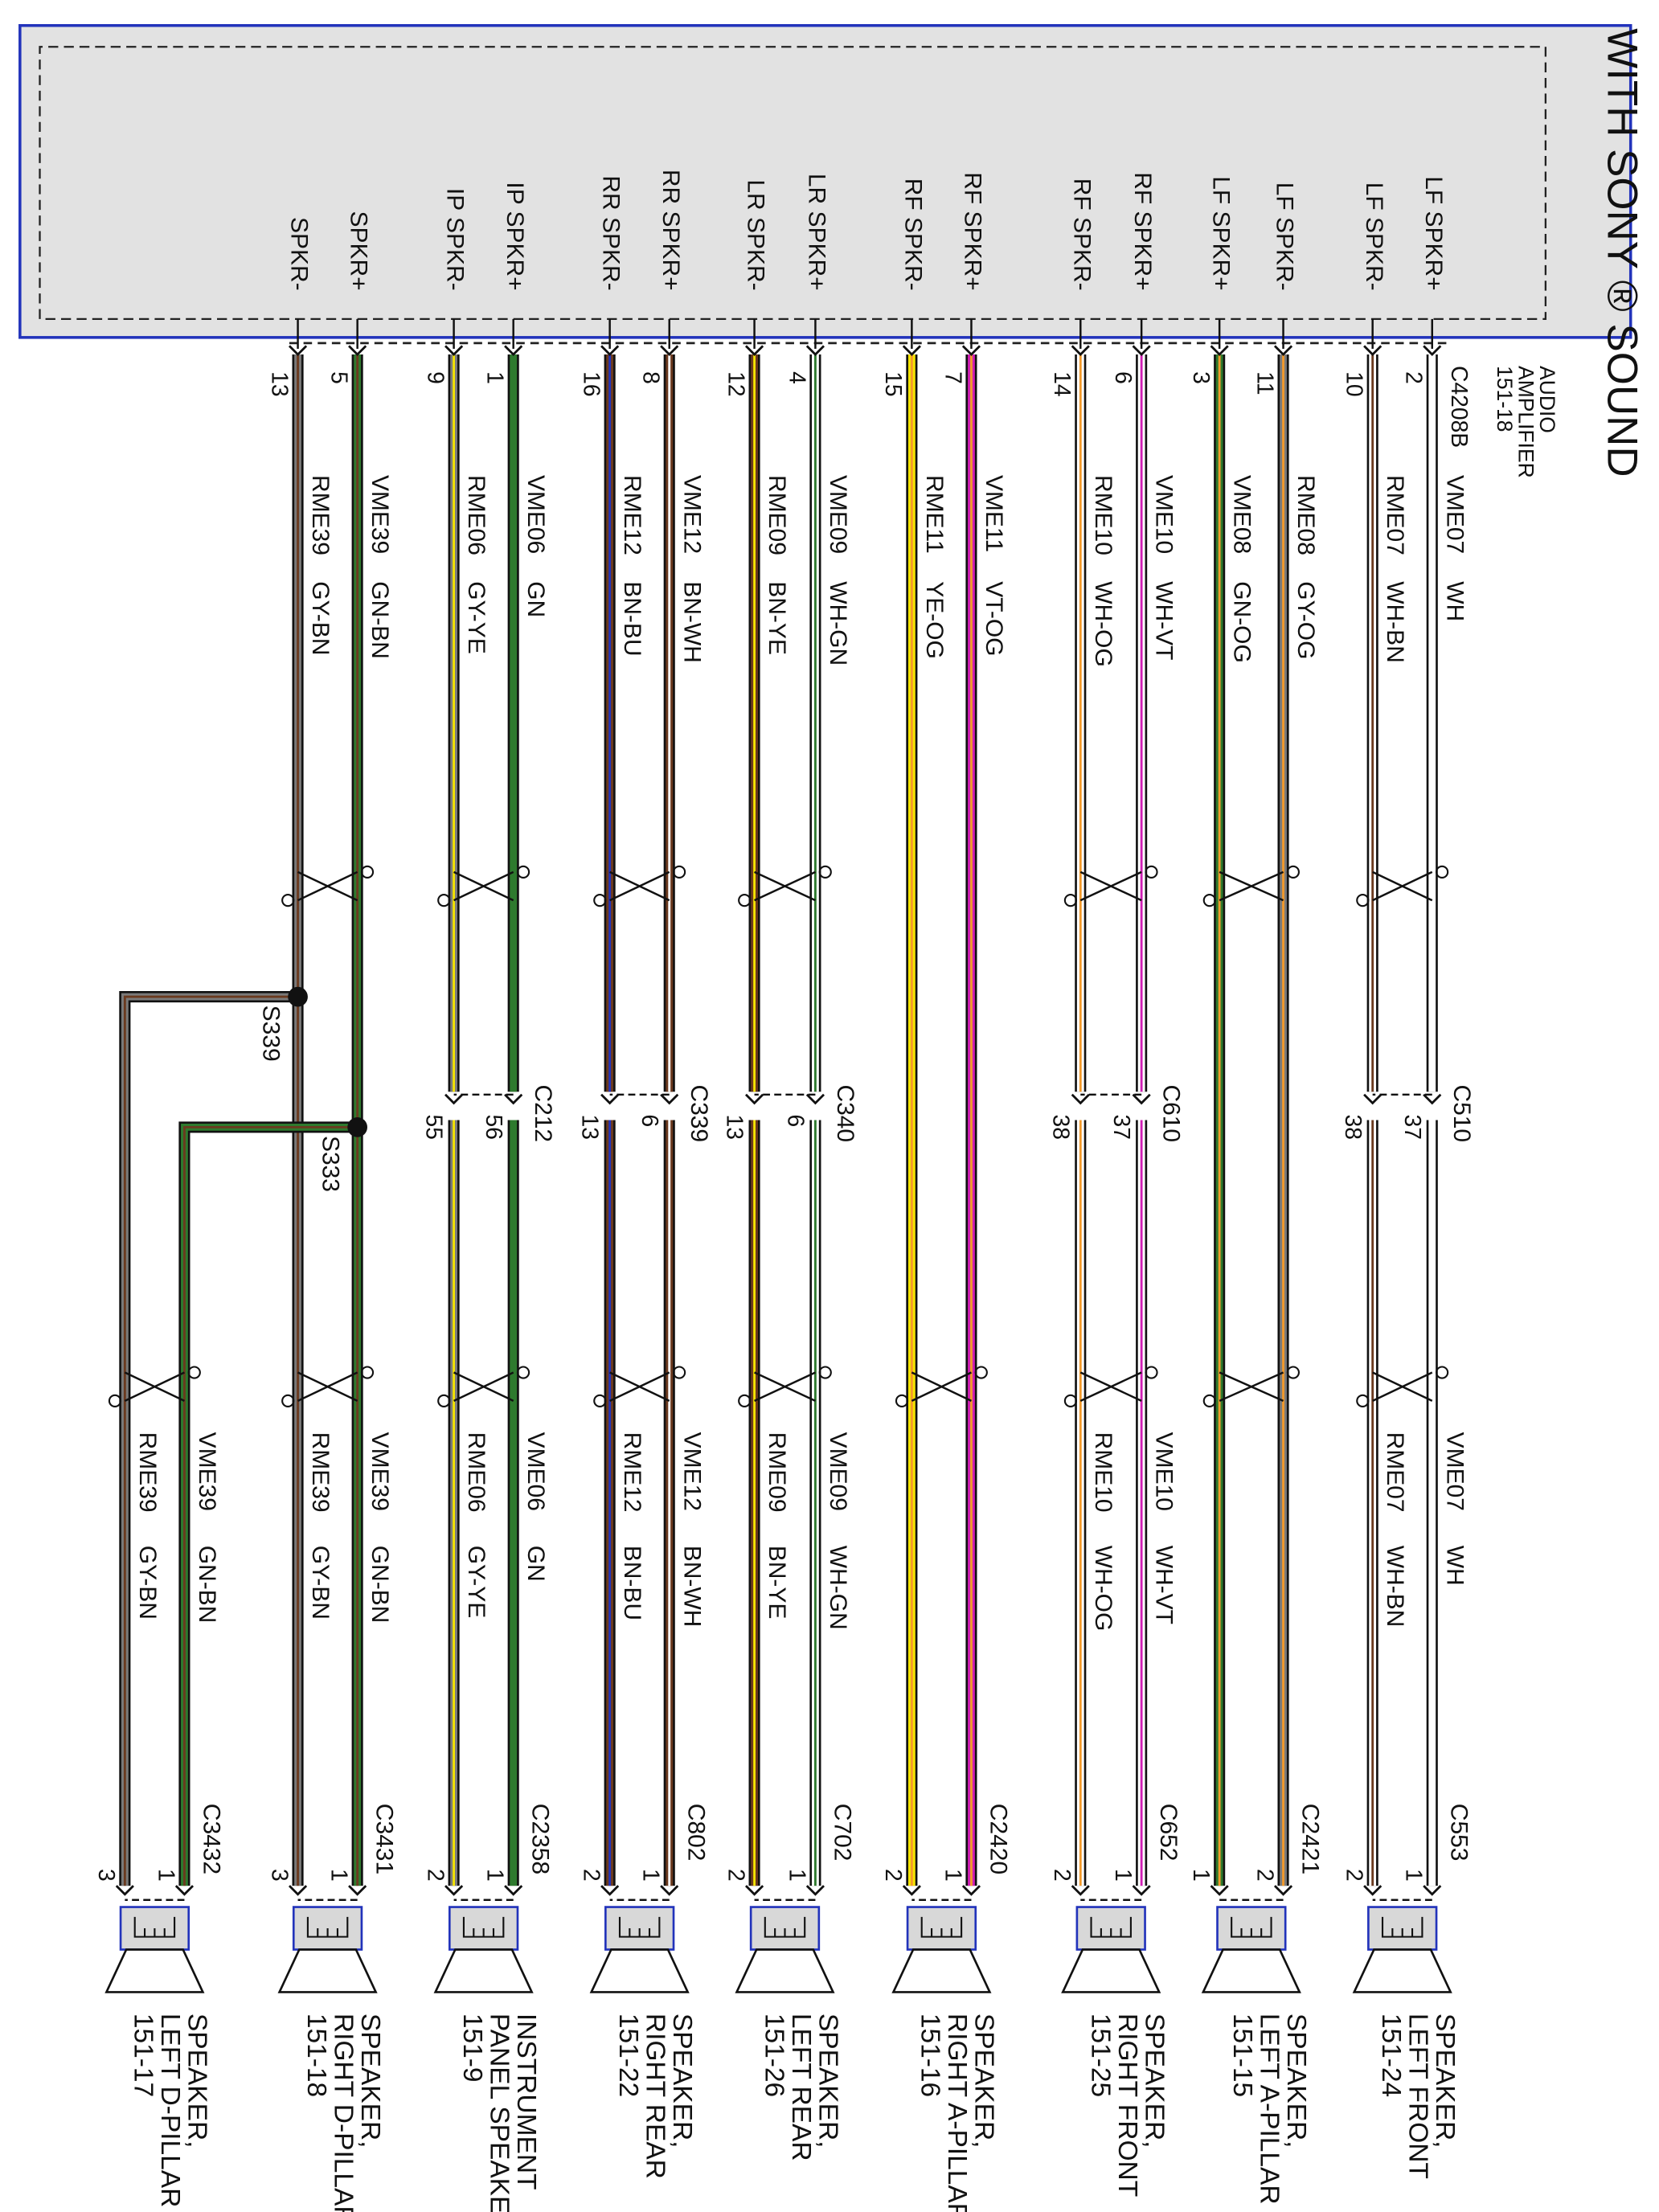  What do you see at coordinates (343, 2112) in the screenshot?
I see `speaker-name: RIGHT D-PILLAR` at bounding box center [343, 2112].